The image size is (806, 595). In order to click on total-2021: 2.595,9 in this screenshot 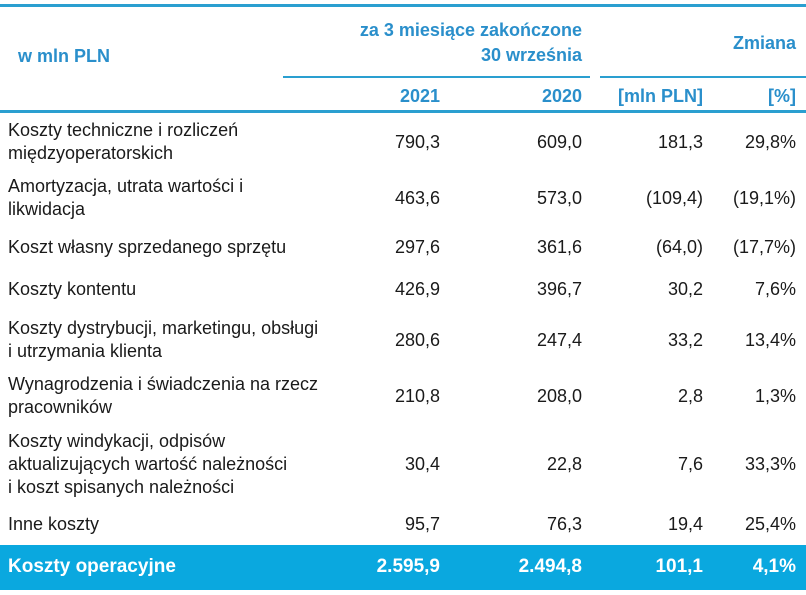, I will do `click(408, 566)`.